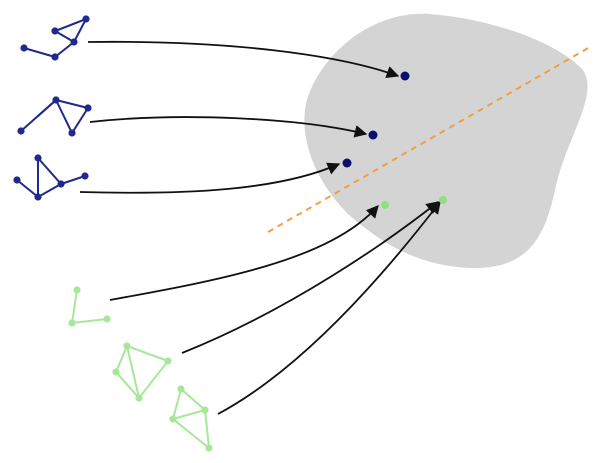  Describe the element at coordinates (142, 372) in the screenshot. I see `graph-b2` at that location.